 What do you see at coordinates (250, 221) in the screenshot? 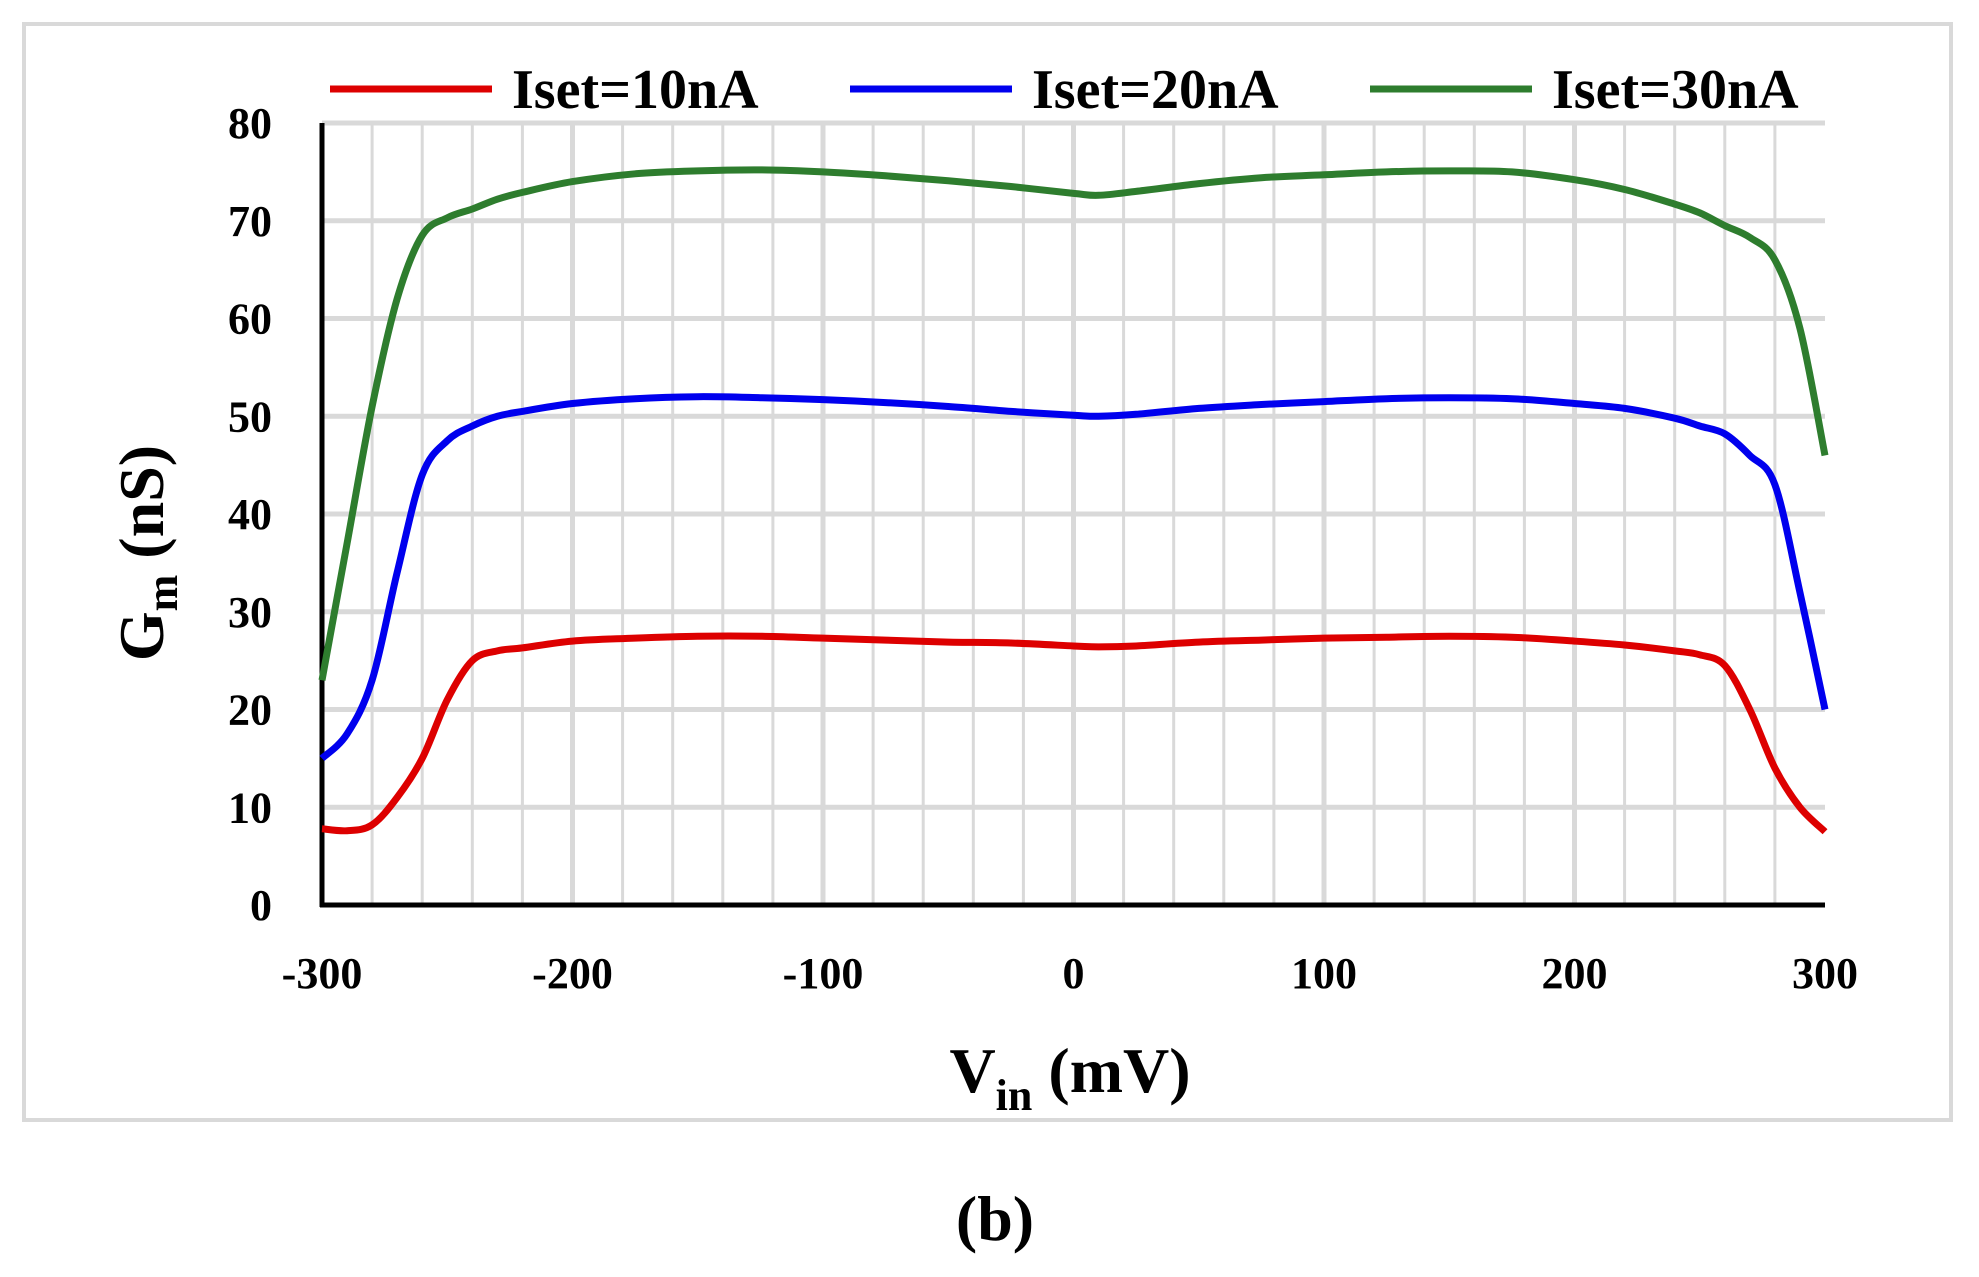
I see `y-tick-label: 70` at bounding box center [250, 221].